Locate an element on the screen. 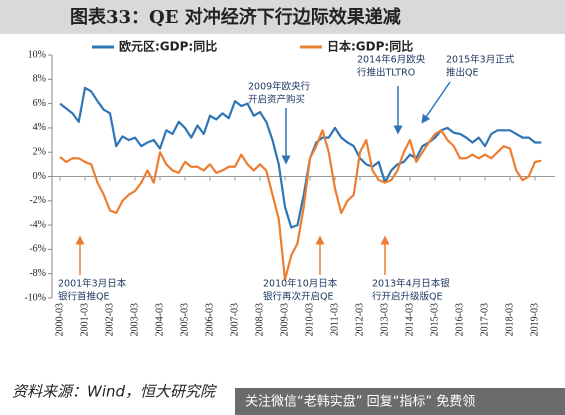  x-tick-label: 2000-03 is located at coordinates (59, 319).